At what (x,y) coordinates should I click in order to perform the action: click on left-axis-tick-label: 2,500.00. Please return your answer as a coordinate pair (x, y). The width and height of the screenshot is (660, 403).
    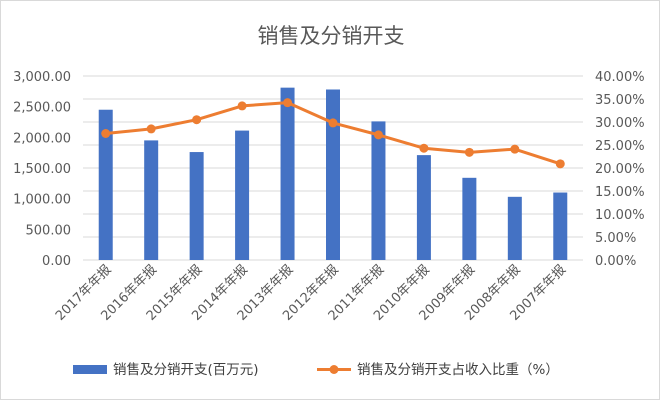
    Looking at the image, I should click on (42, 108).